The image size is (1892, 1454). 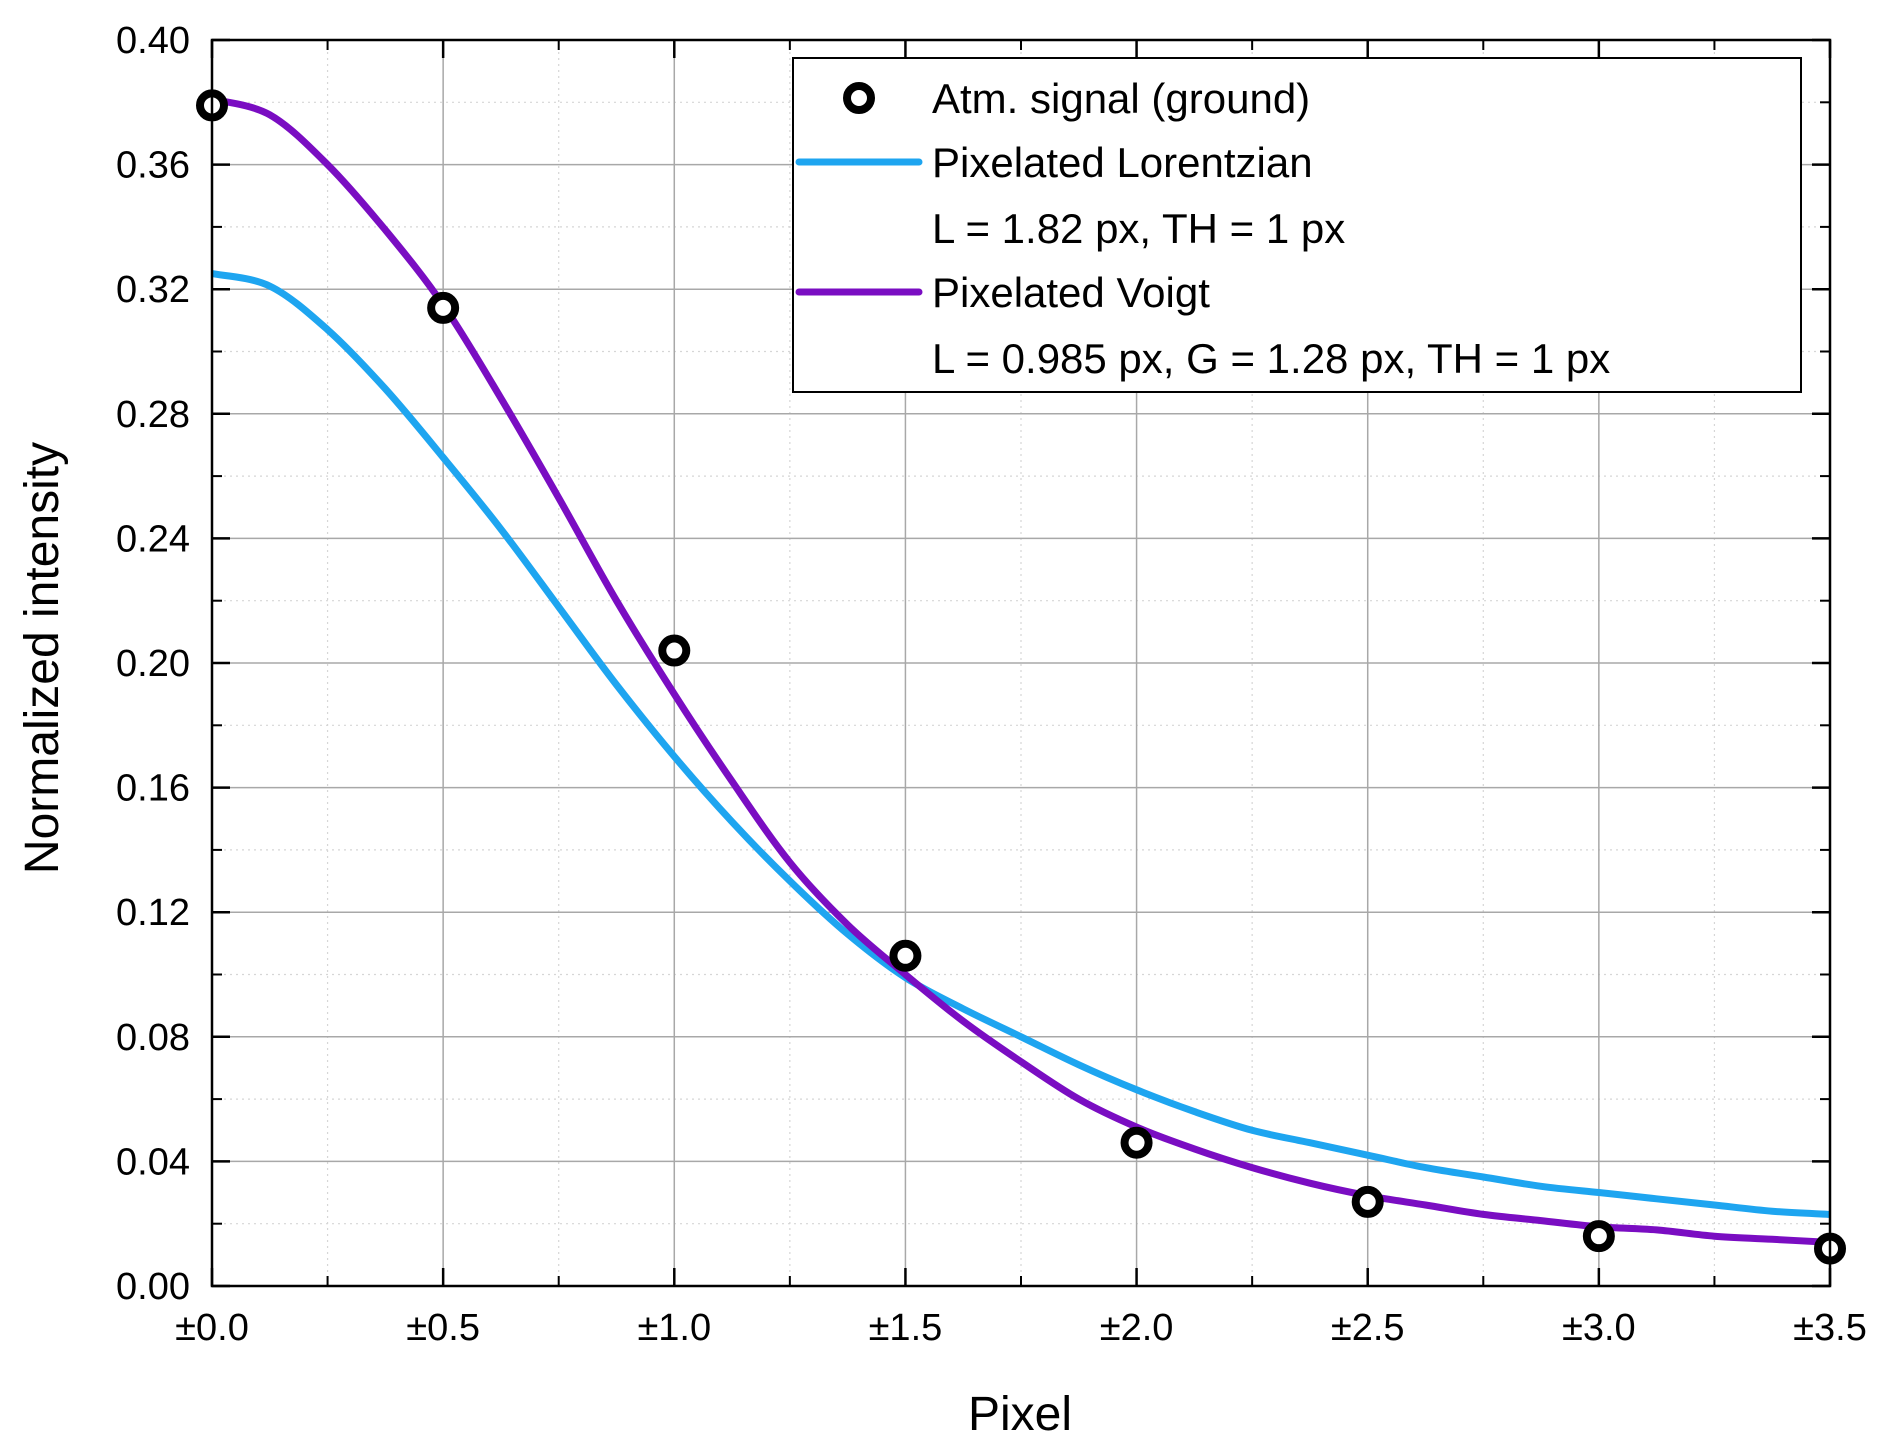 I want to click on y-tick-label: 0.28, so click(x=153, y=415).